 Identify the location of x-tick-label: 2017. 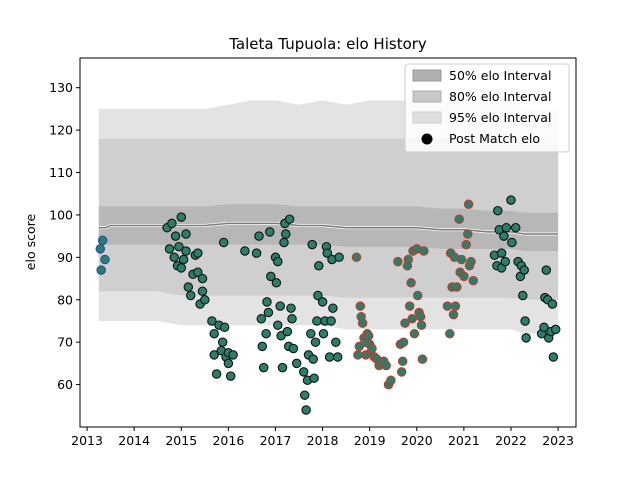
(276, 440).